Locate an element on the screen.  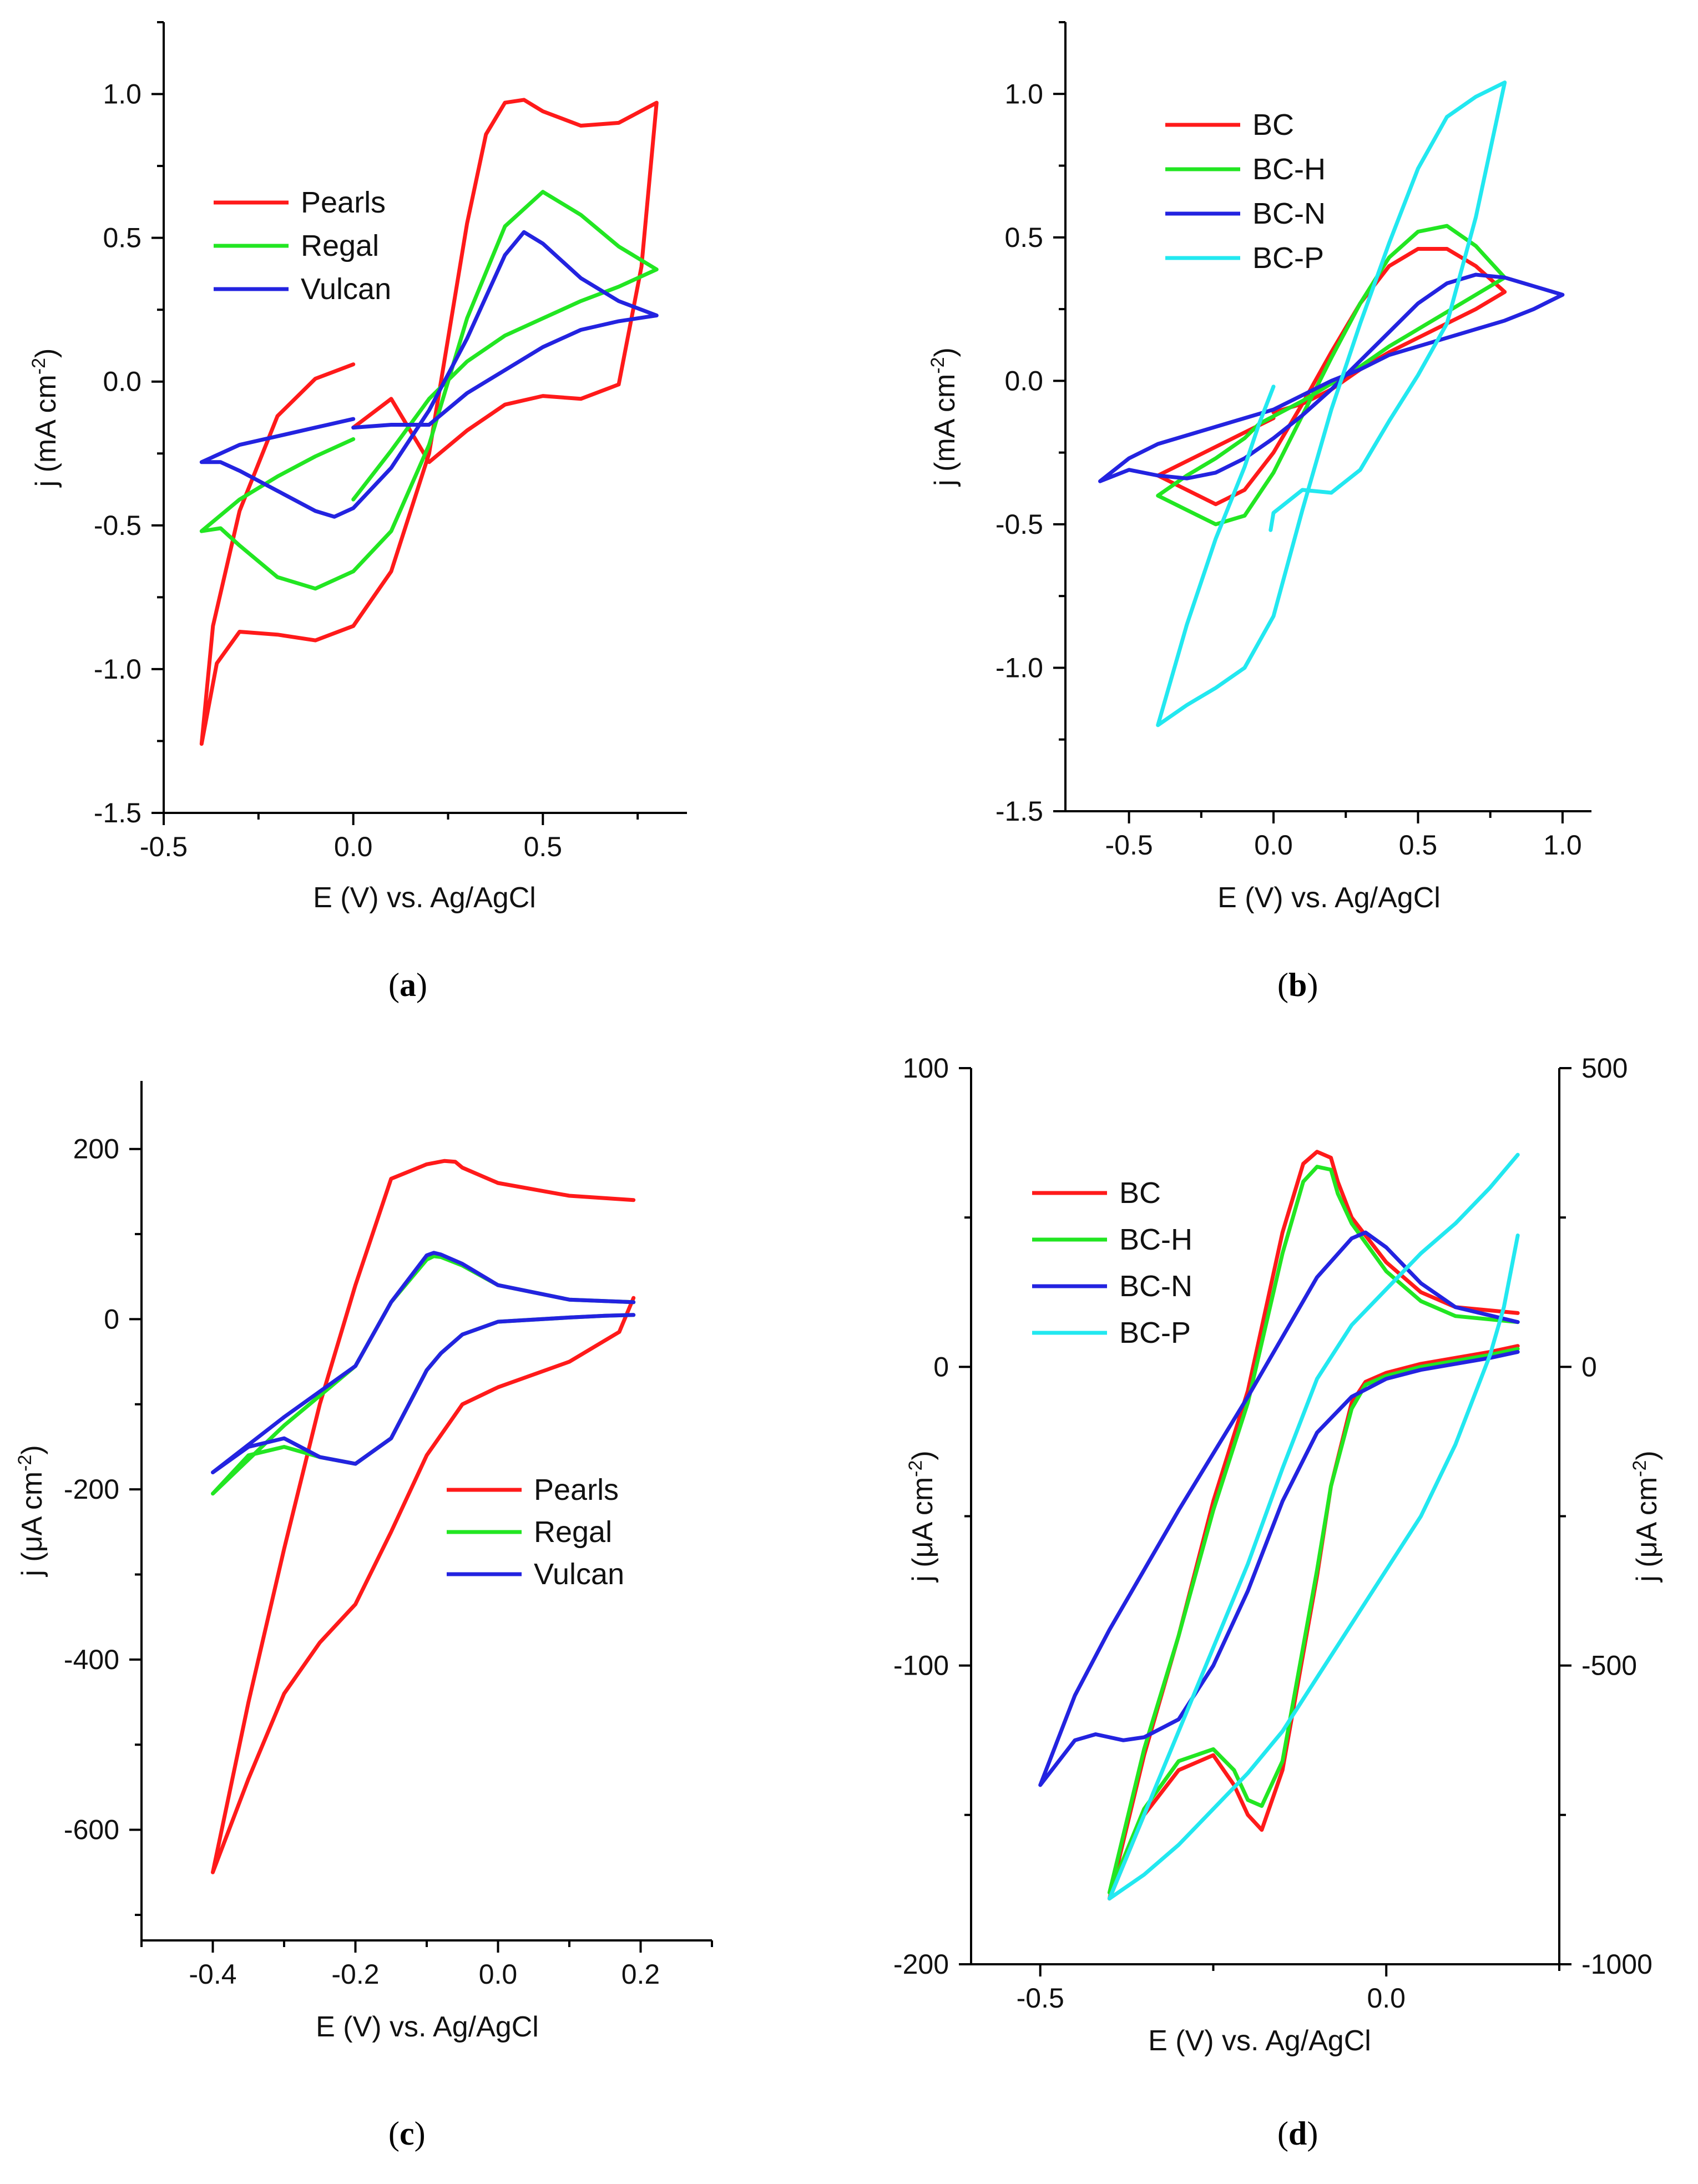
y-tick-label: -600 is located at coordinates (91, 1830).